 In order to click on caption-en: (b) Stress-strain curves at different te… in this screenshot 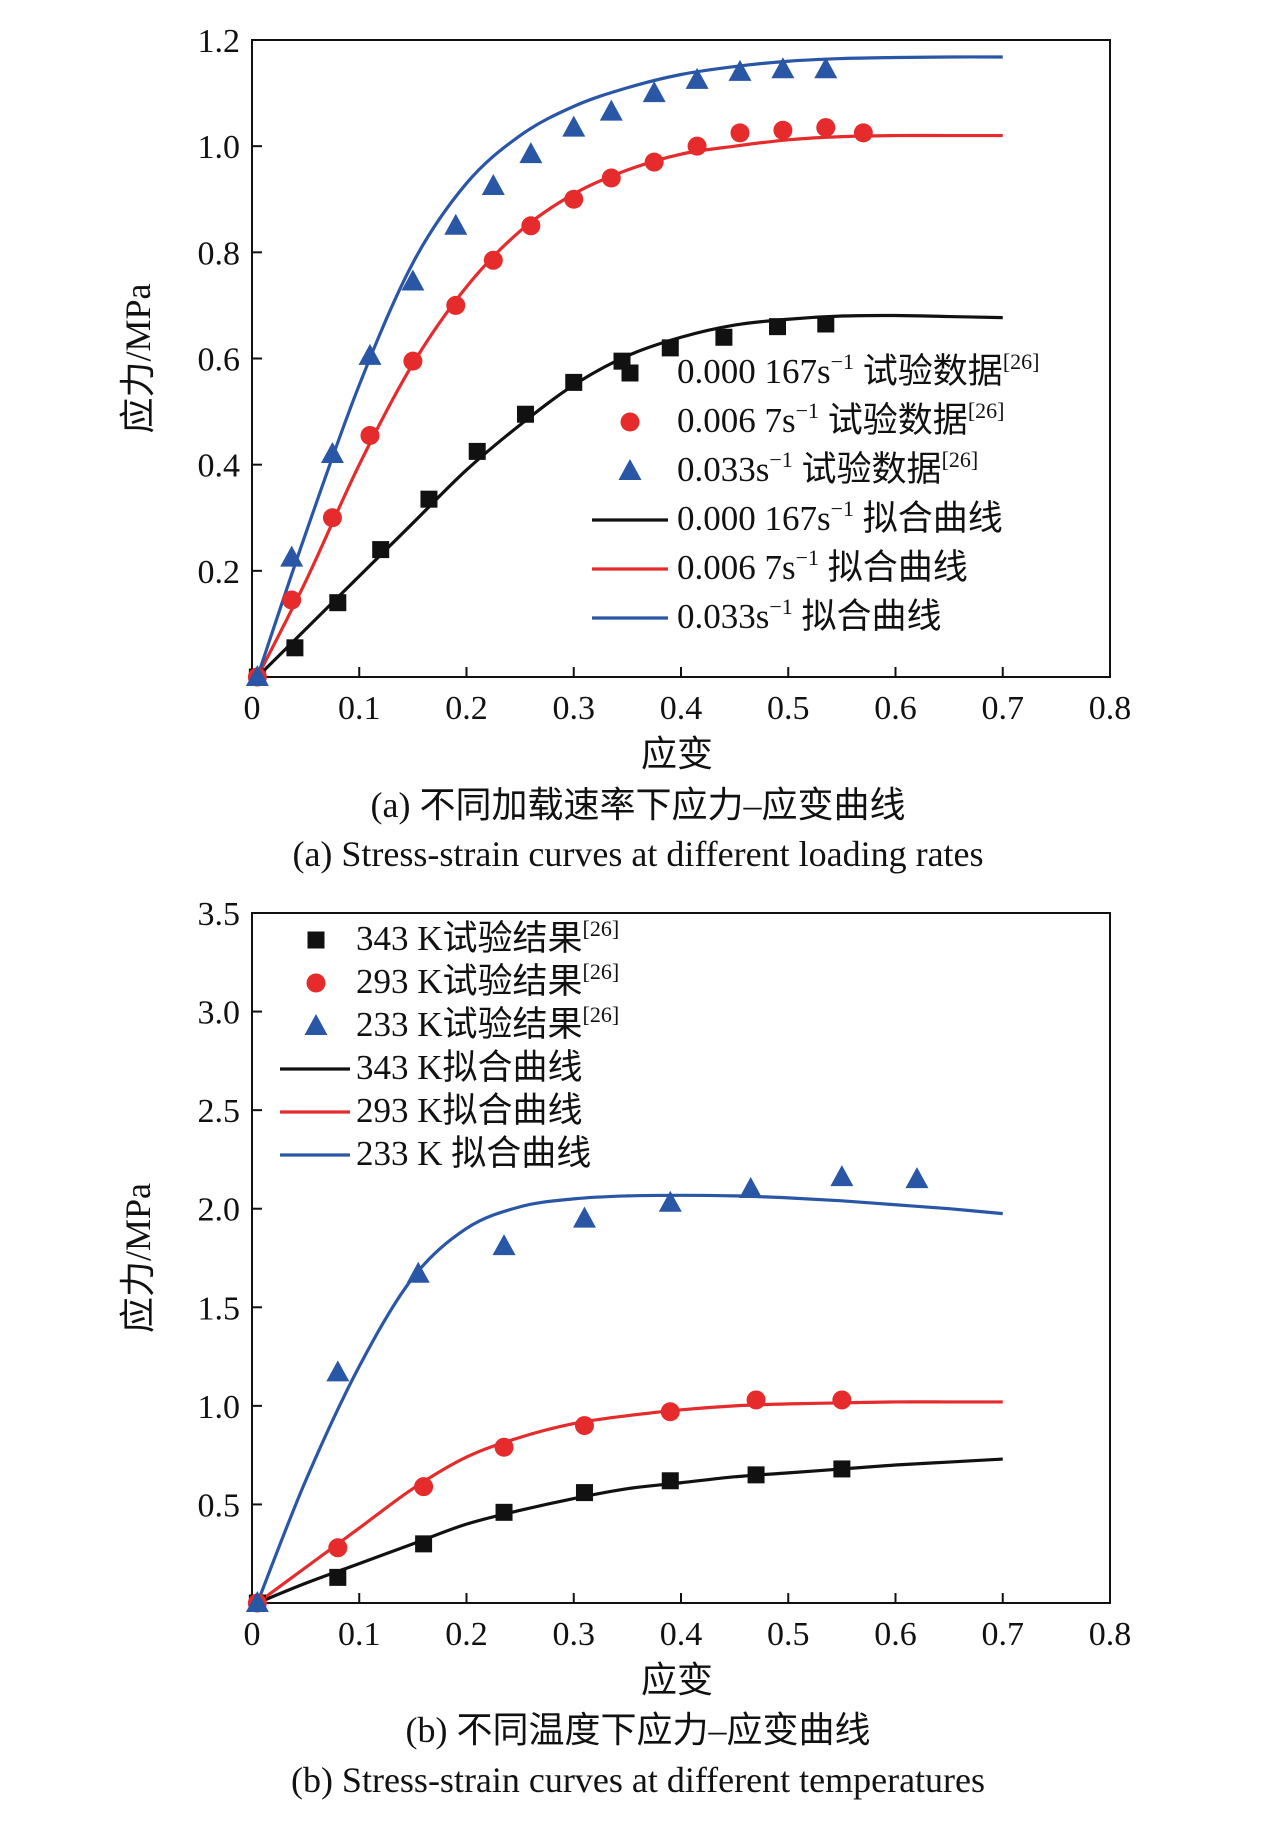, I will do `click(638, 1780)`.